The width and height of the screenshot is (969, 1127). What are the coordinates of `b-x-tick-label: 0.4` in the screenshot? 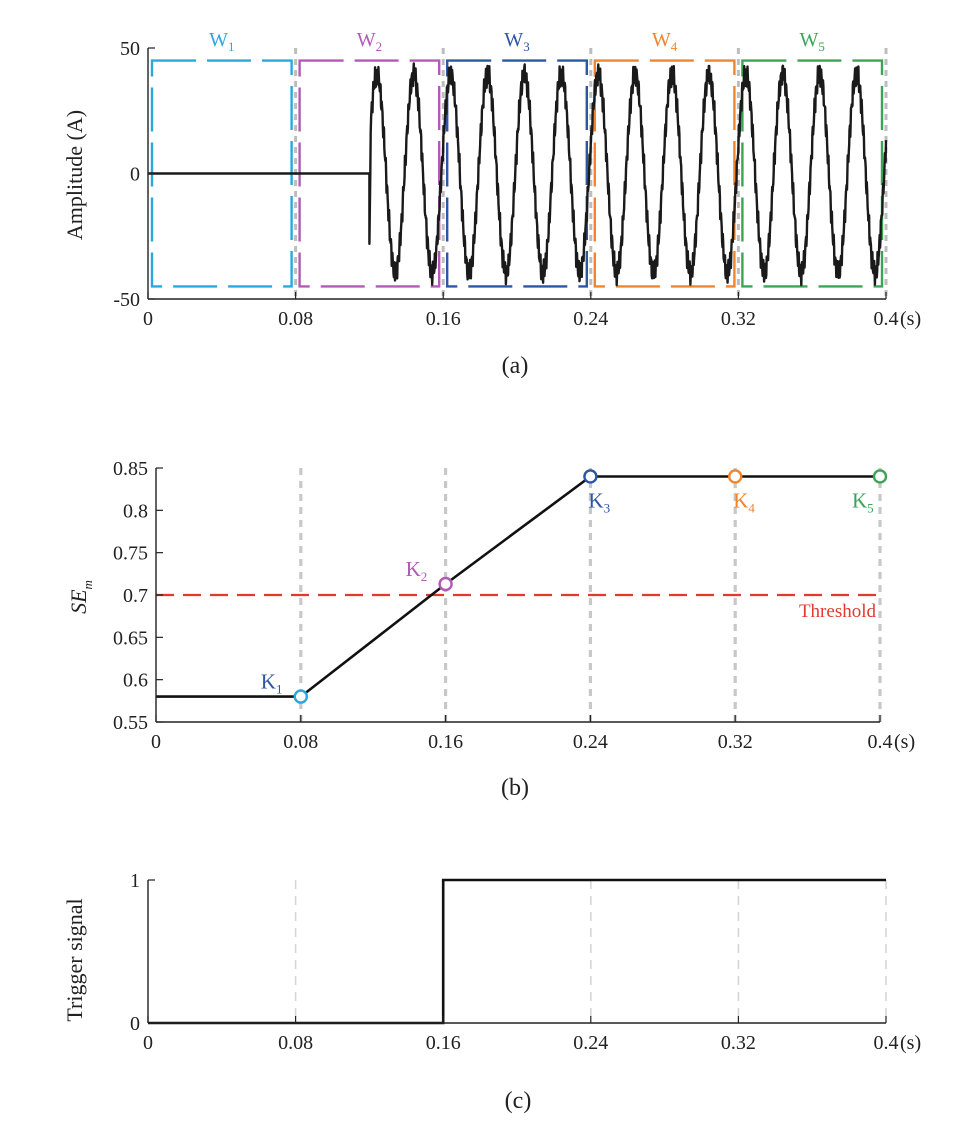 It's located at (880, 742).